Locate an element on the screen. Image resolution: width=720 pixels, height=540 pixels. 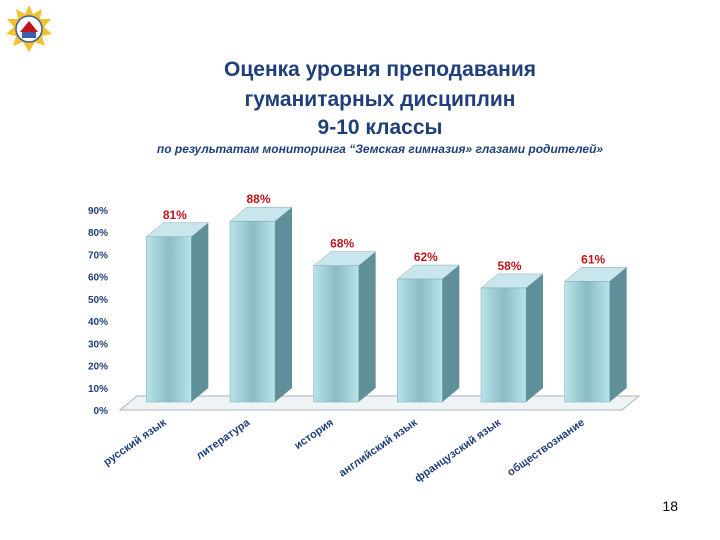
bar-value-label: 62% is located at coordinates (426, 257).